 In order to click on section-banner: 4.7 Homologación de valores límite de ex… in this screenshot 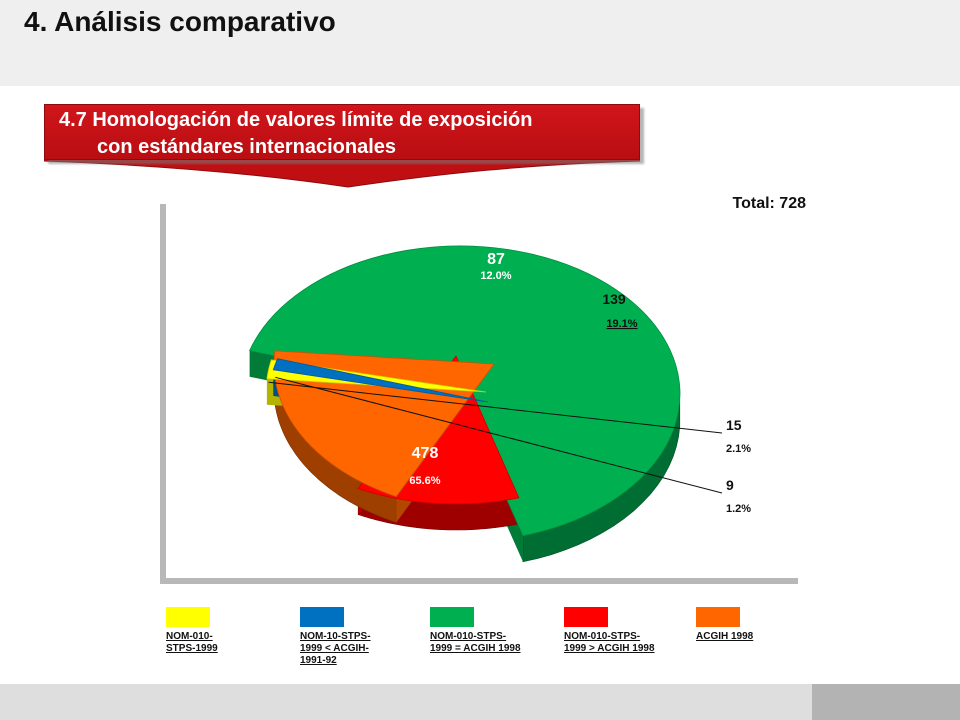, I will do `click(342, 132)`.